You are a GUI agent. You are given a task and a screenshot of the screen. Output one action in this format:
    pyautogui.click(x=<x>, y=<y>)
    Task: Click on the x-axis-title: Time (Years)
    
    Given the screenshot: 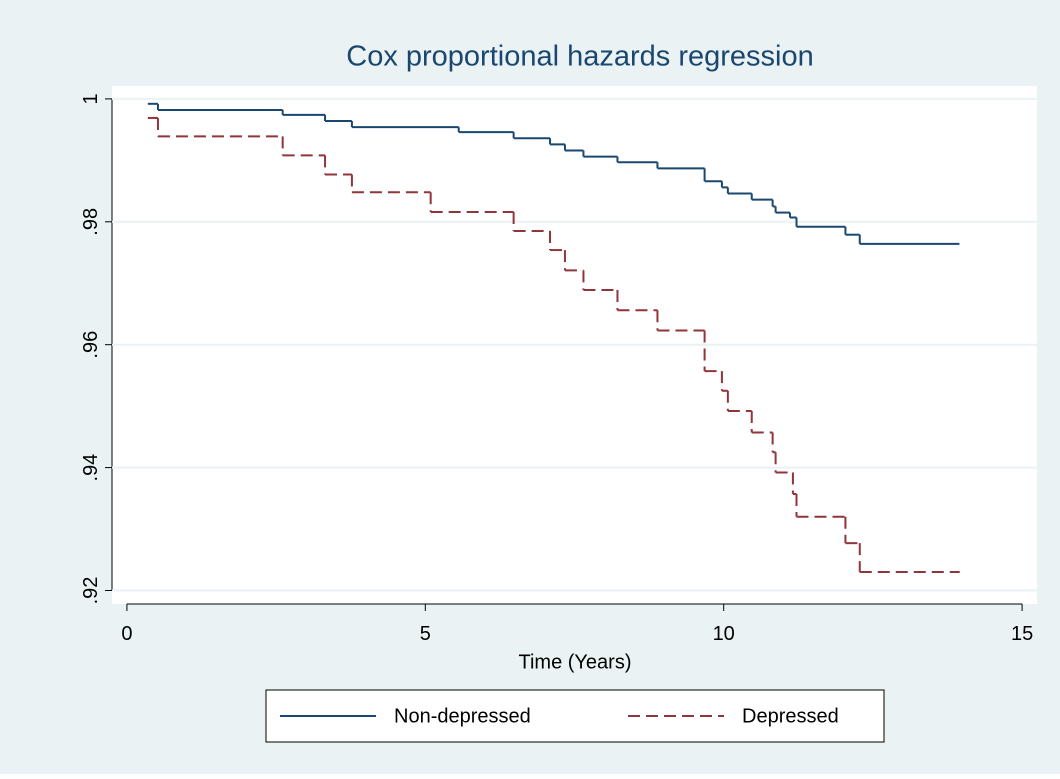 What is the action you would take?
    pyautogui.click(x=575, y=662)
    